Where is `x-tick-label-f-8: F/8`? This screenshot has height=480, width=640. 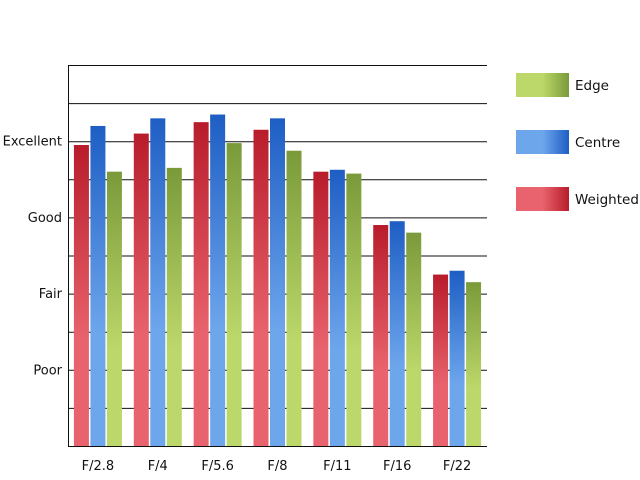
x-tick-label-f-8: F/8 is located at coordinates (277, 466).